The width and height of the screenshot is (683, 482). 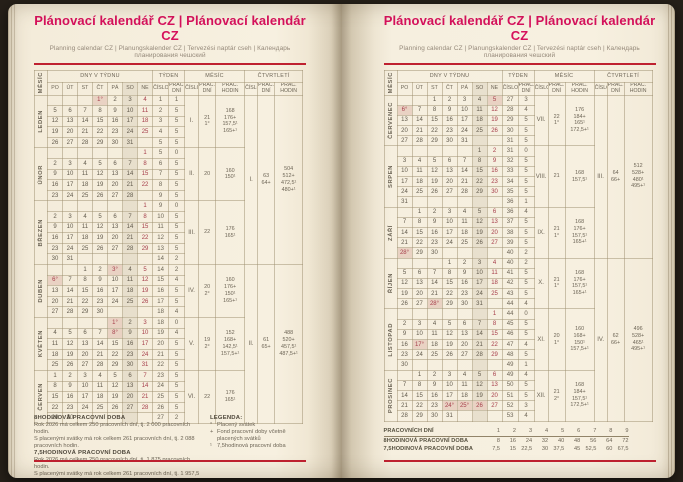 What do you see at coordinates (579, 283) in the screenshot?
I see `month-workhours-cell: 168 176+ 157,5¹ 165+¹` at bounding box center [579, 283].